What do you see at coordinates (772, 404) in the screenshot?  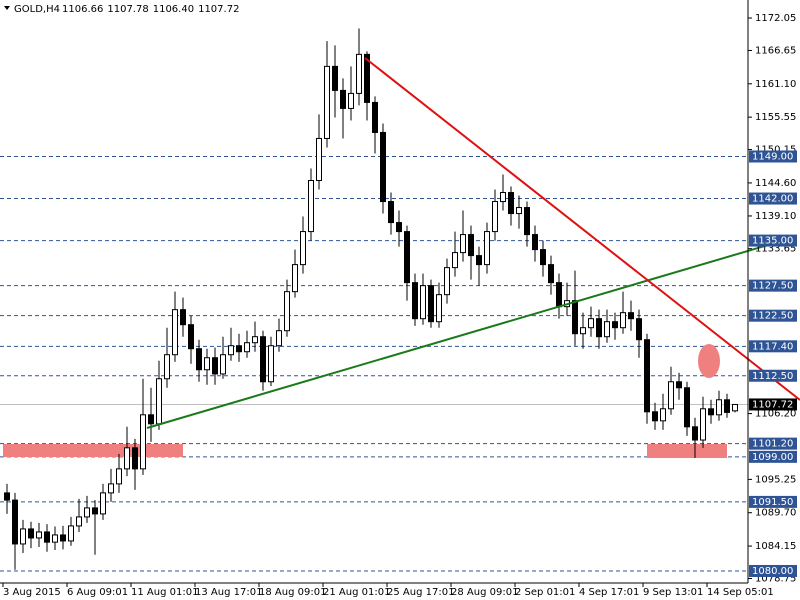 I see `current-price-label: 1107.72` at bounding box center [772, 404].